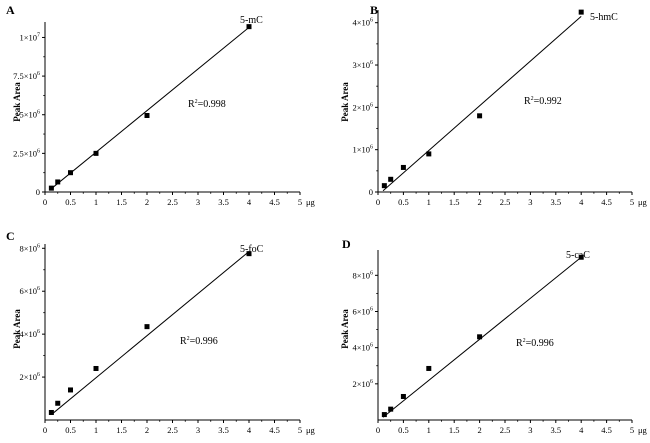 Image resolution: width=650 pixels, height=443 pixels. I want to click on y-tick-label: 4×10⁶, so click(362, 23).